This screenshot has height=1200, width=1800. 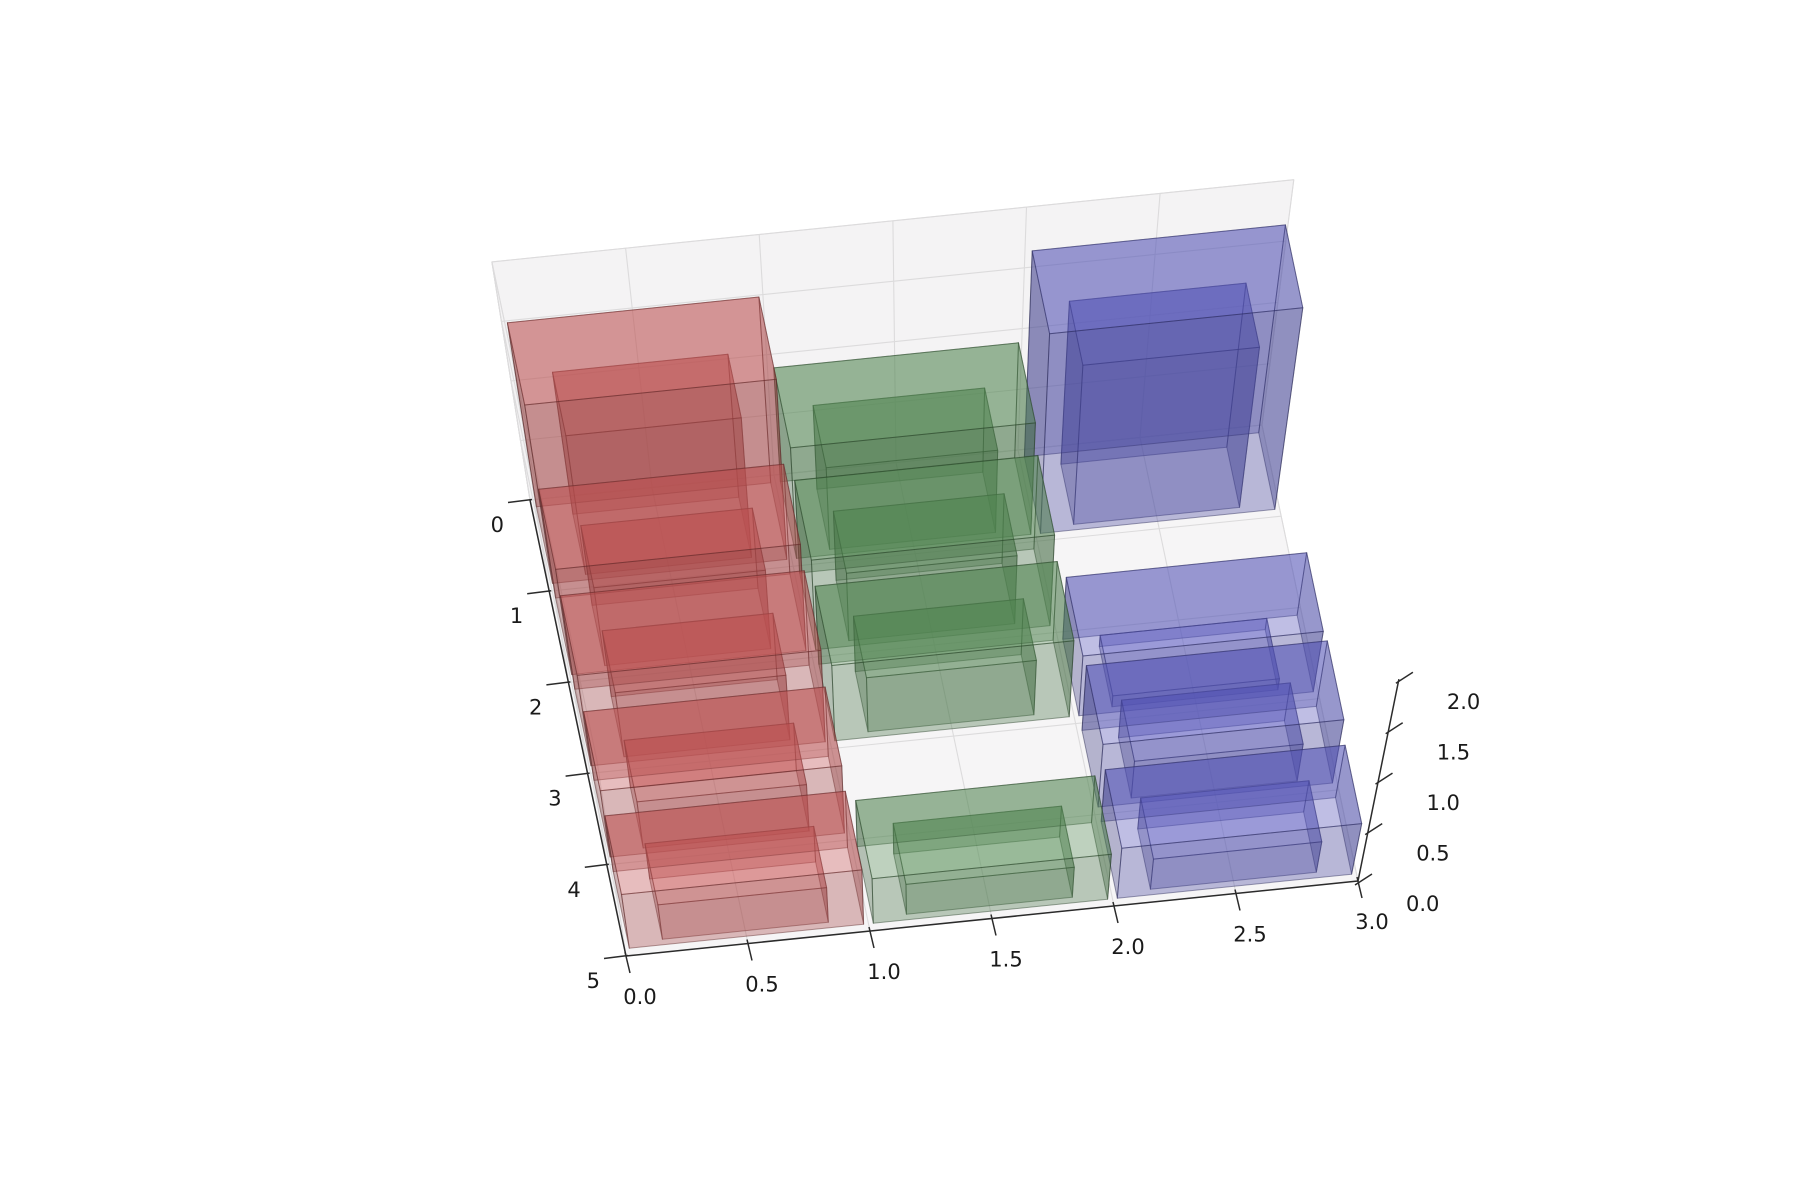 I want to click on z-tick-label: 1.5, so click(x=1453, y=753).